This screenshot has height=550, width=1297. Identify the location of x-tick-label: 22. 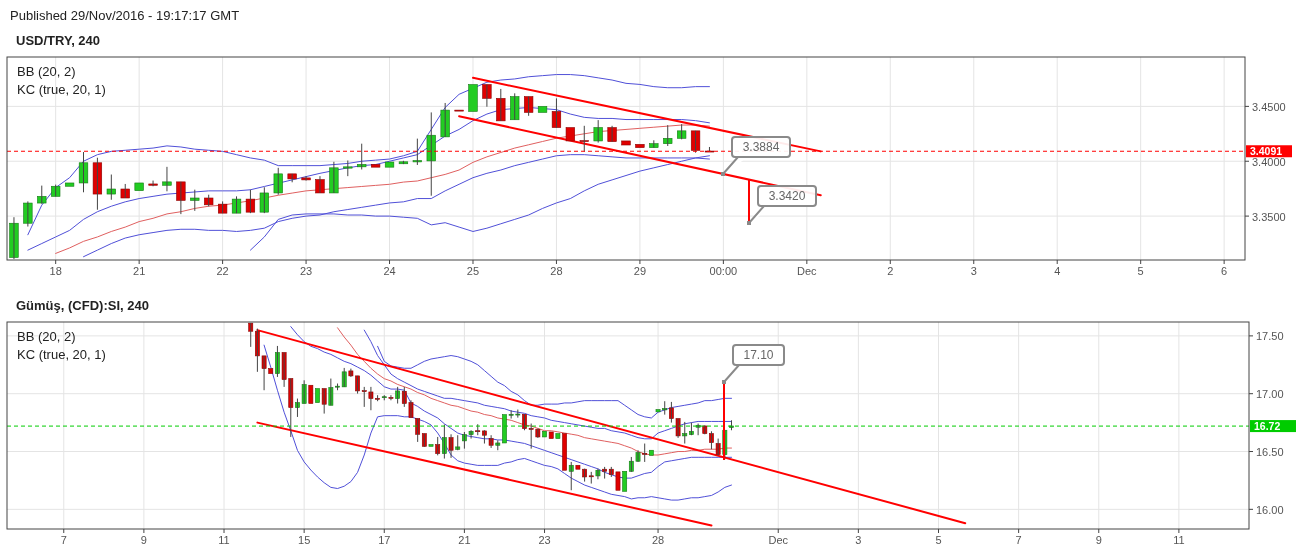
(222, 271).